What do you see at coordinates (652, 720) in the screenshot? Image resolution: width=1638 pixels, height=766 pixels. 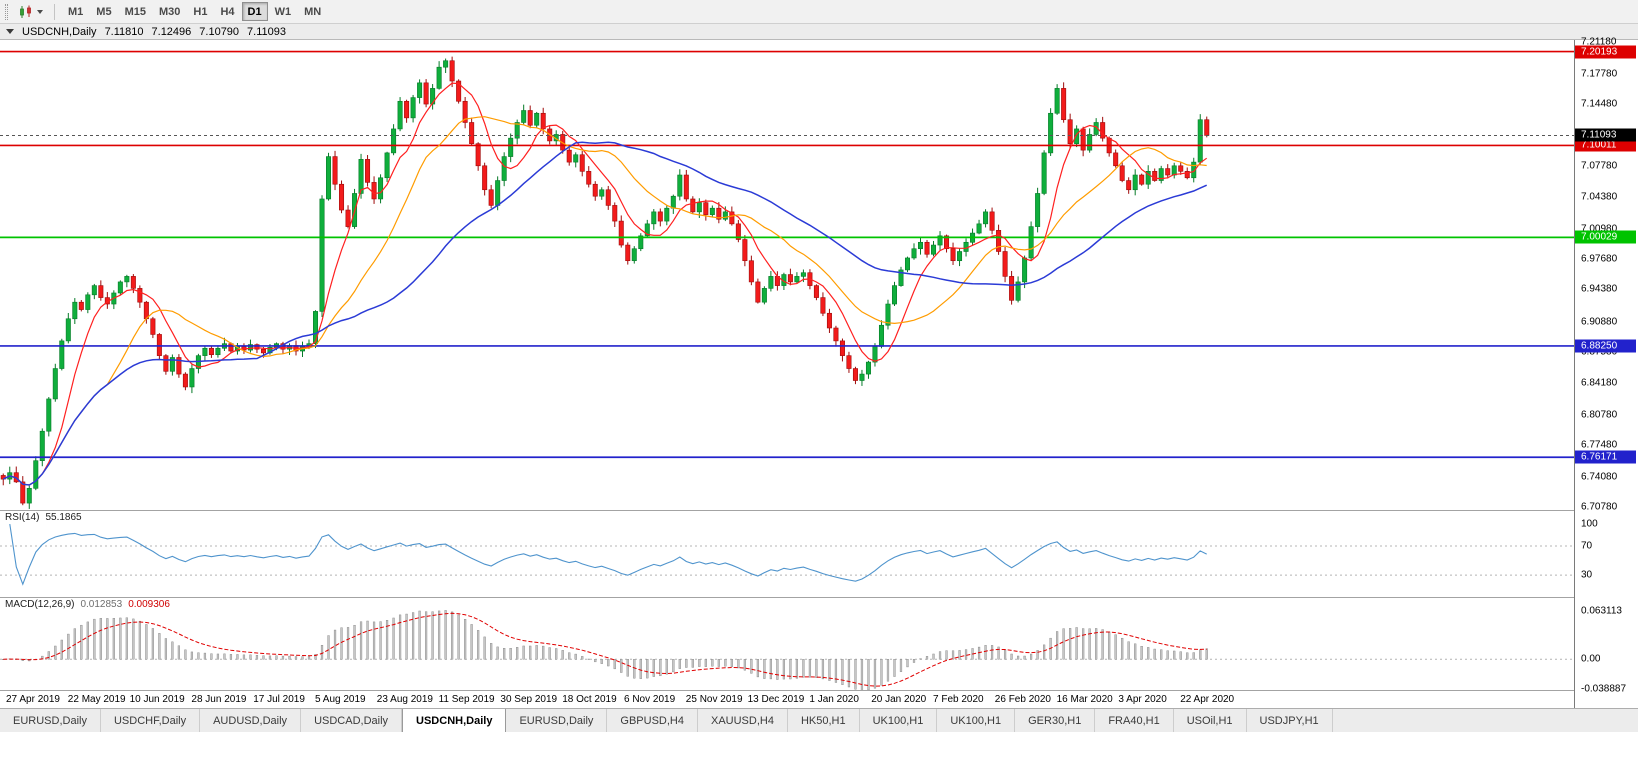 I see `chart-tab-gbpusd-h4: GBPUSD,H4` at bounding box center [652, 720].